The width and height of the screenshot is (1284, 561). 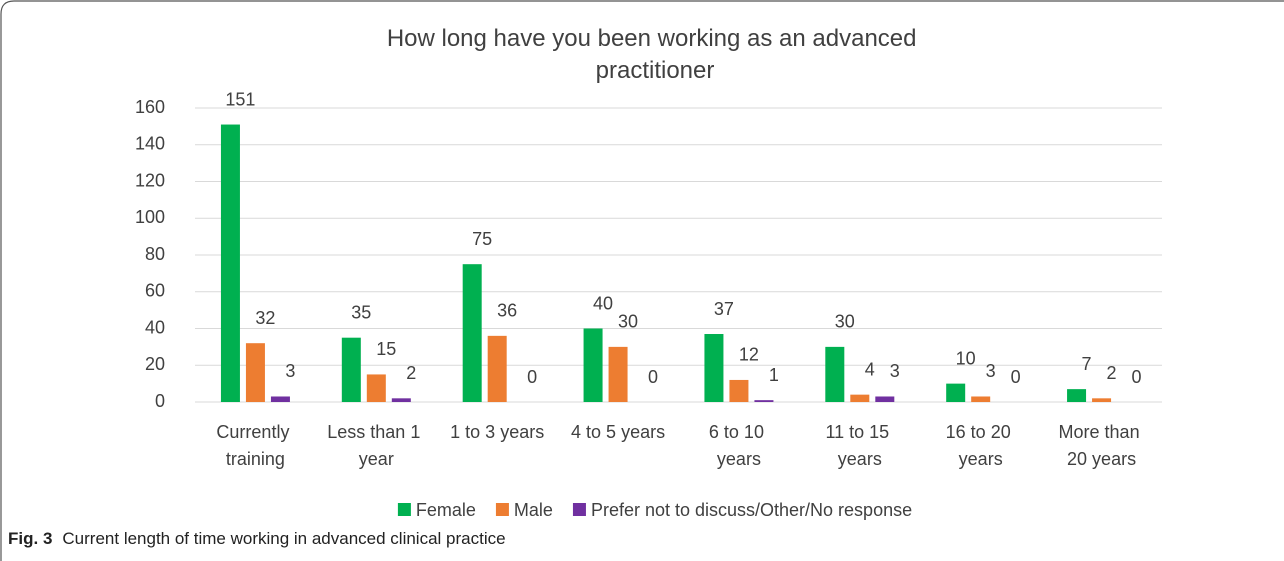 What do you see at coordinates (749, 355) in the screenshot?
I see `data-label: 12` at bounding box center [749, 355].